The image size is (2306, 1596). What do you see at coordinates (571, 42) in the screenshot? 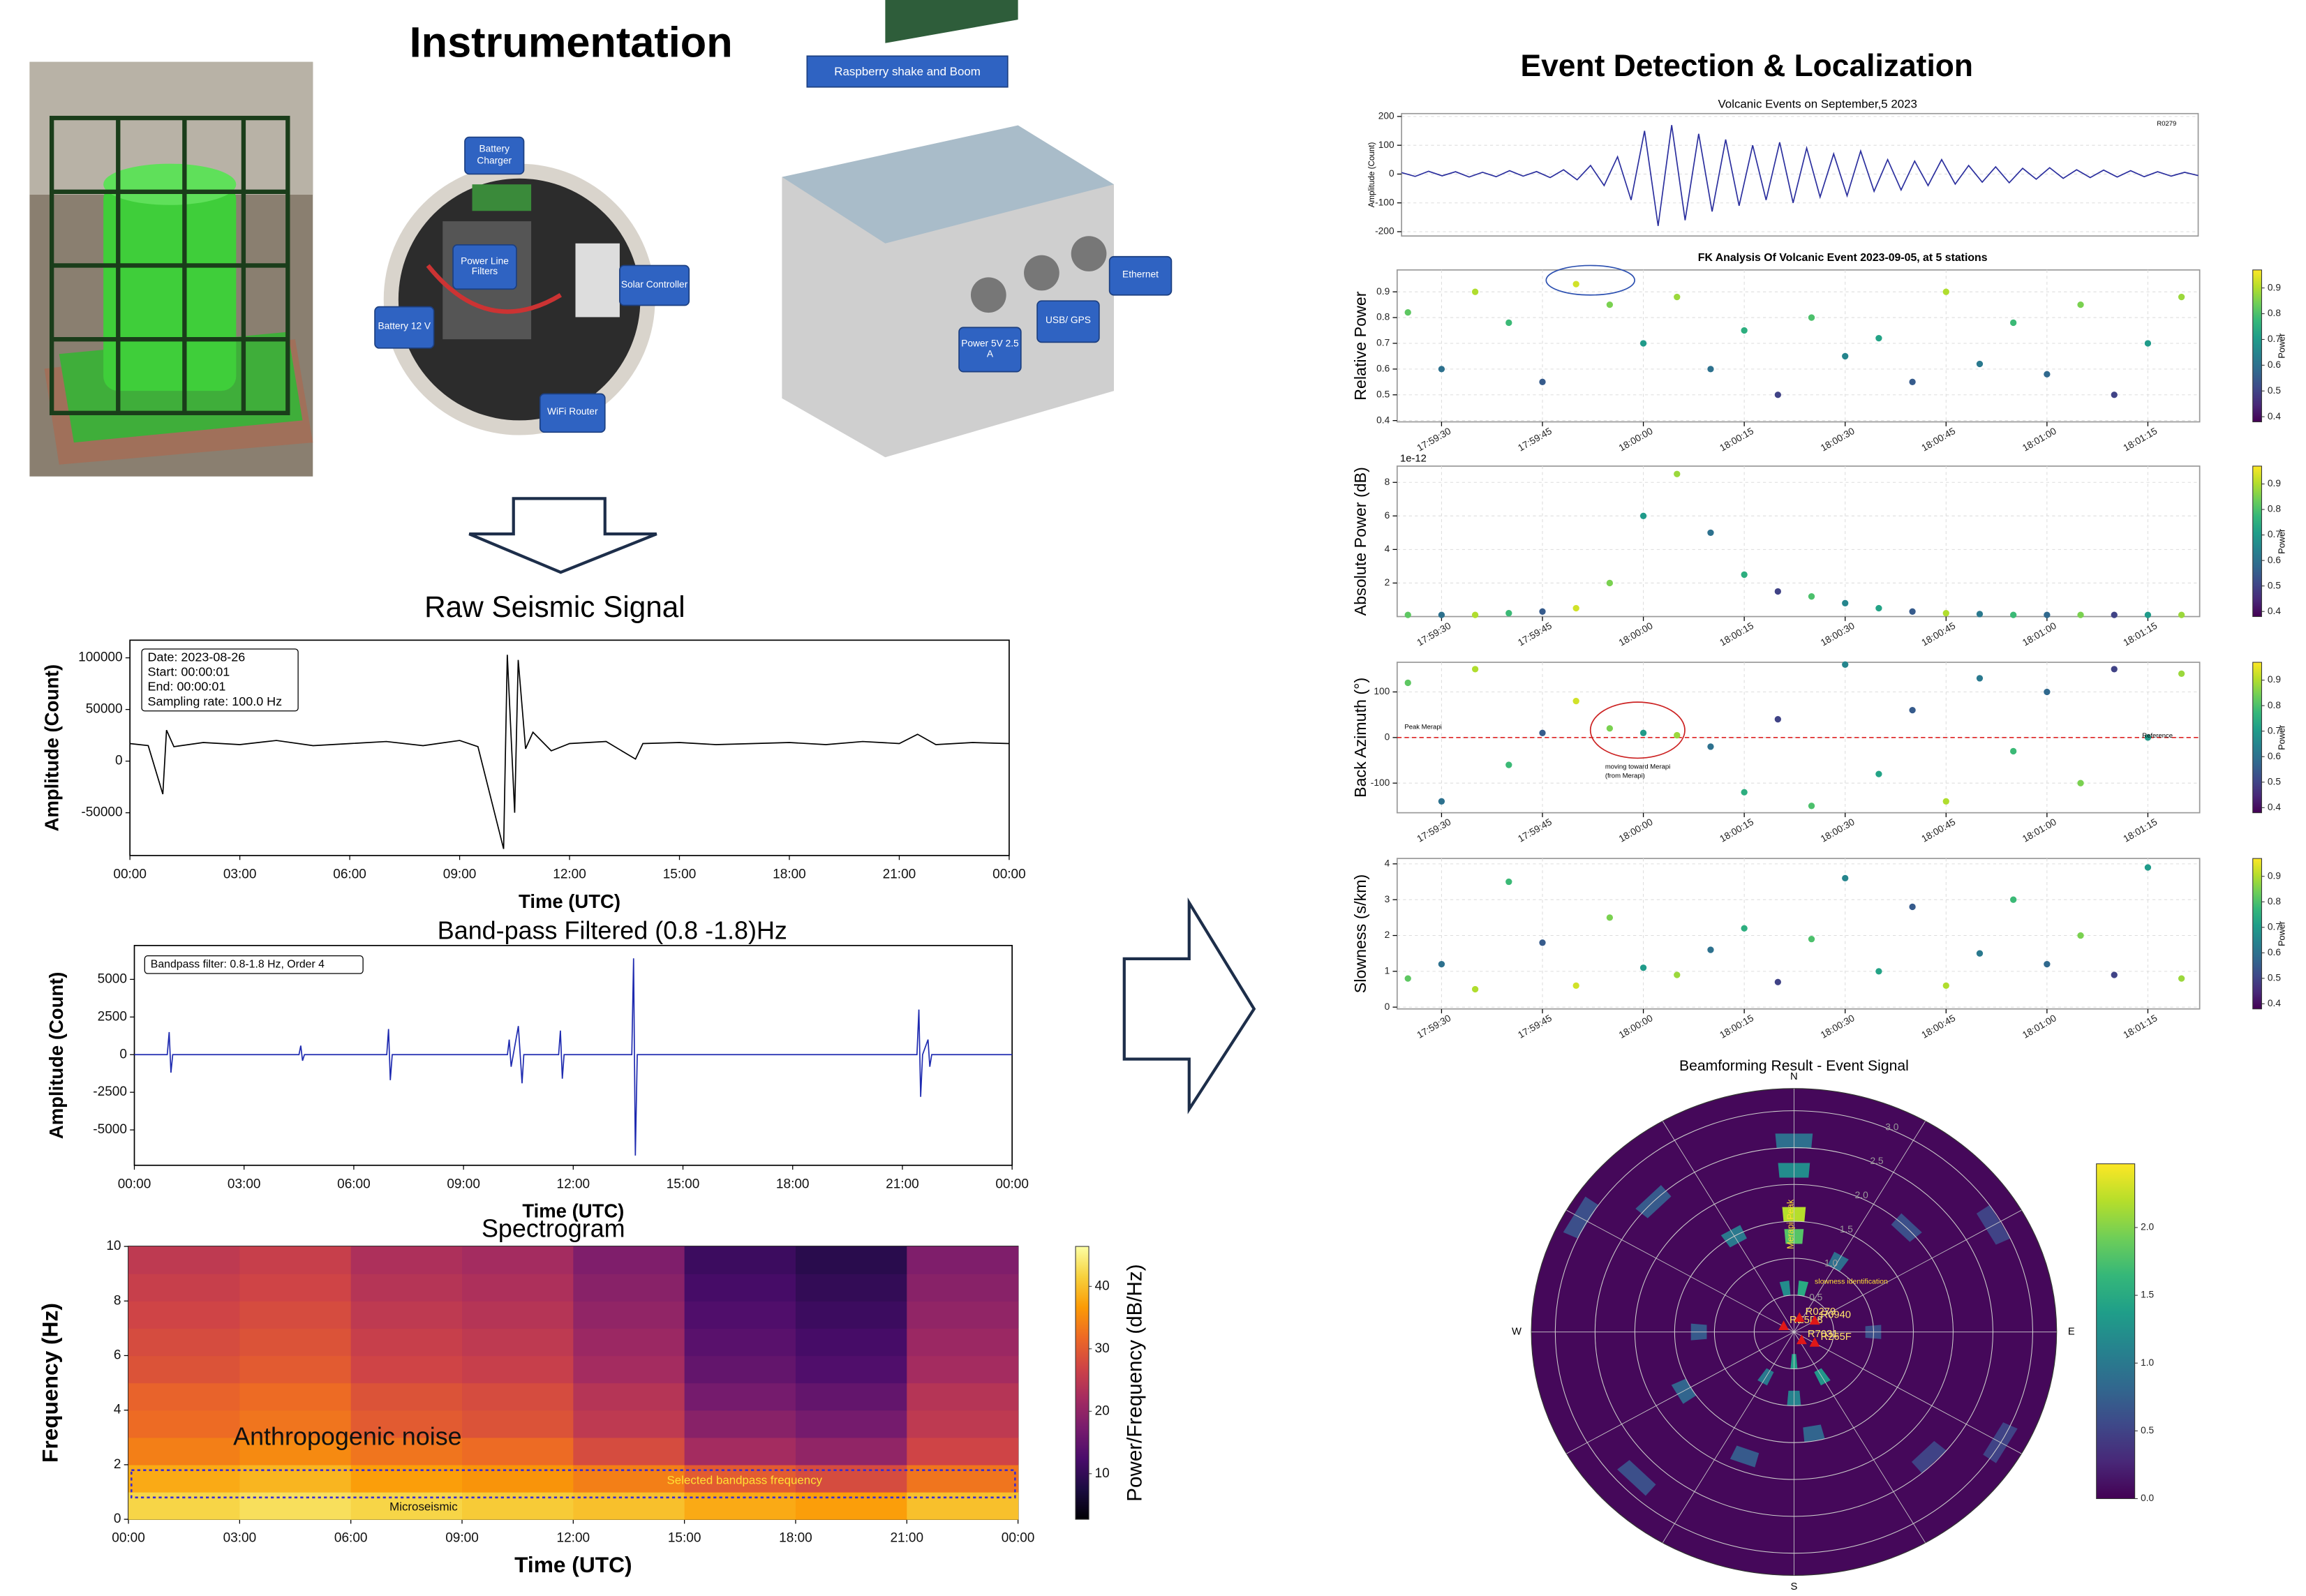
I see `left-title: Instrumentation` at bounding box center [571, 42].